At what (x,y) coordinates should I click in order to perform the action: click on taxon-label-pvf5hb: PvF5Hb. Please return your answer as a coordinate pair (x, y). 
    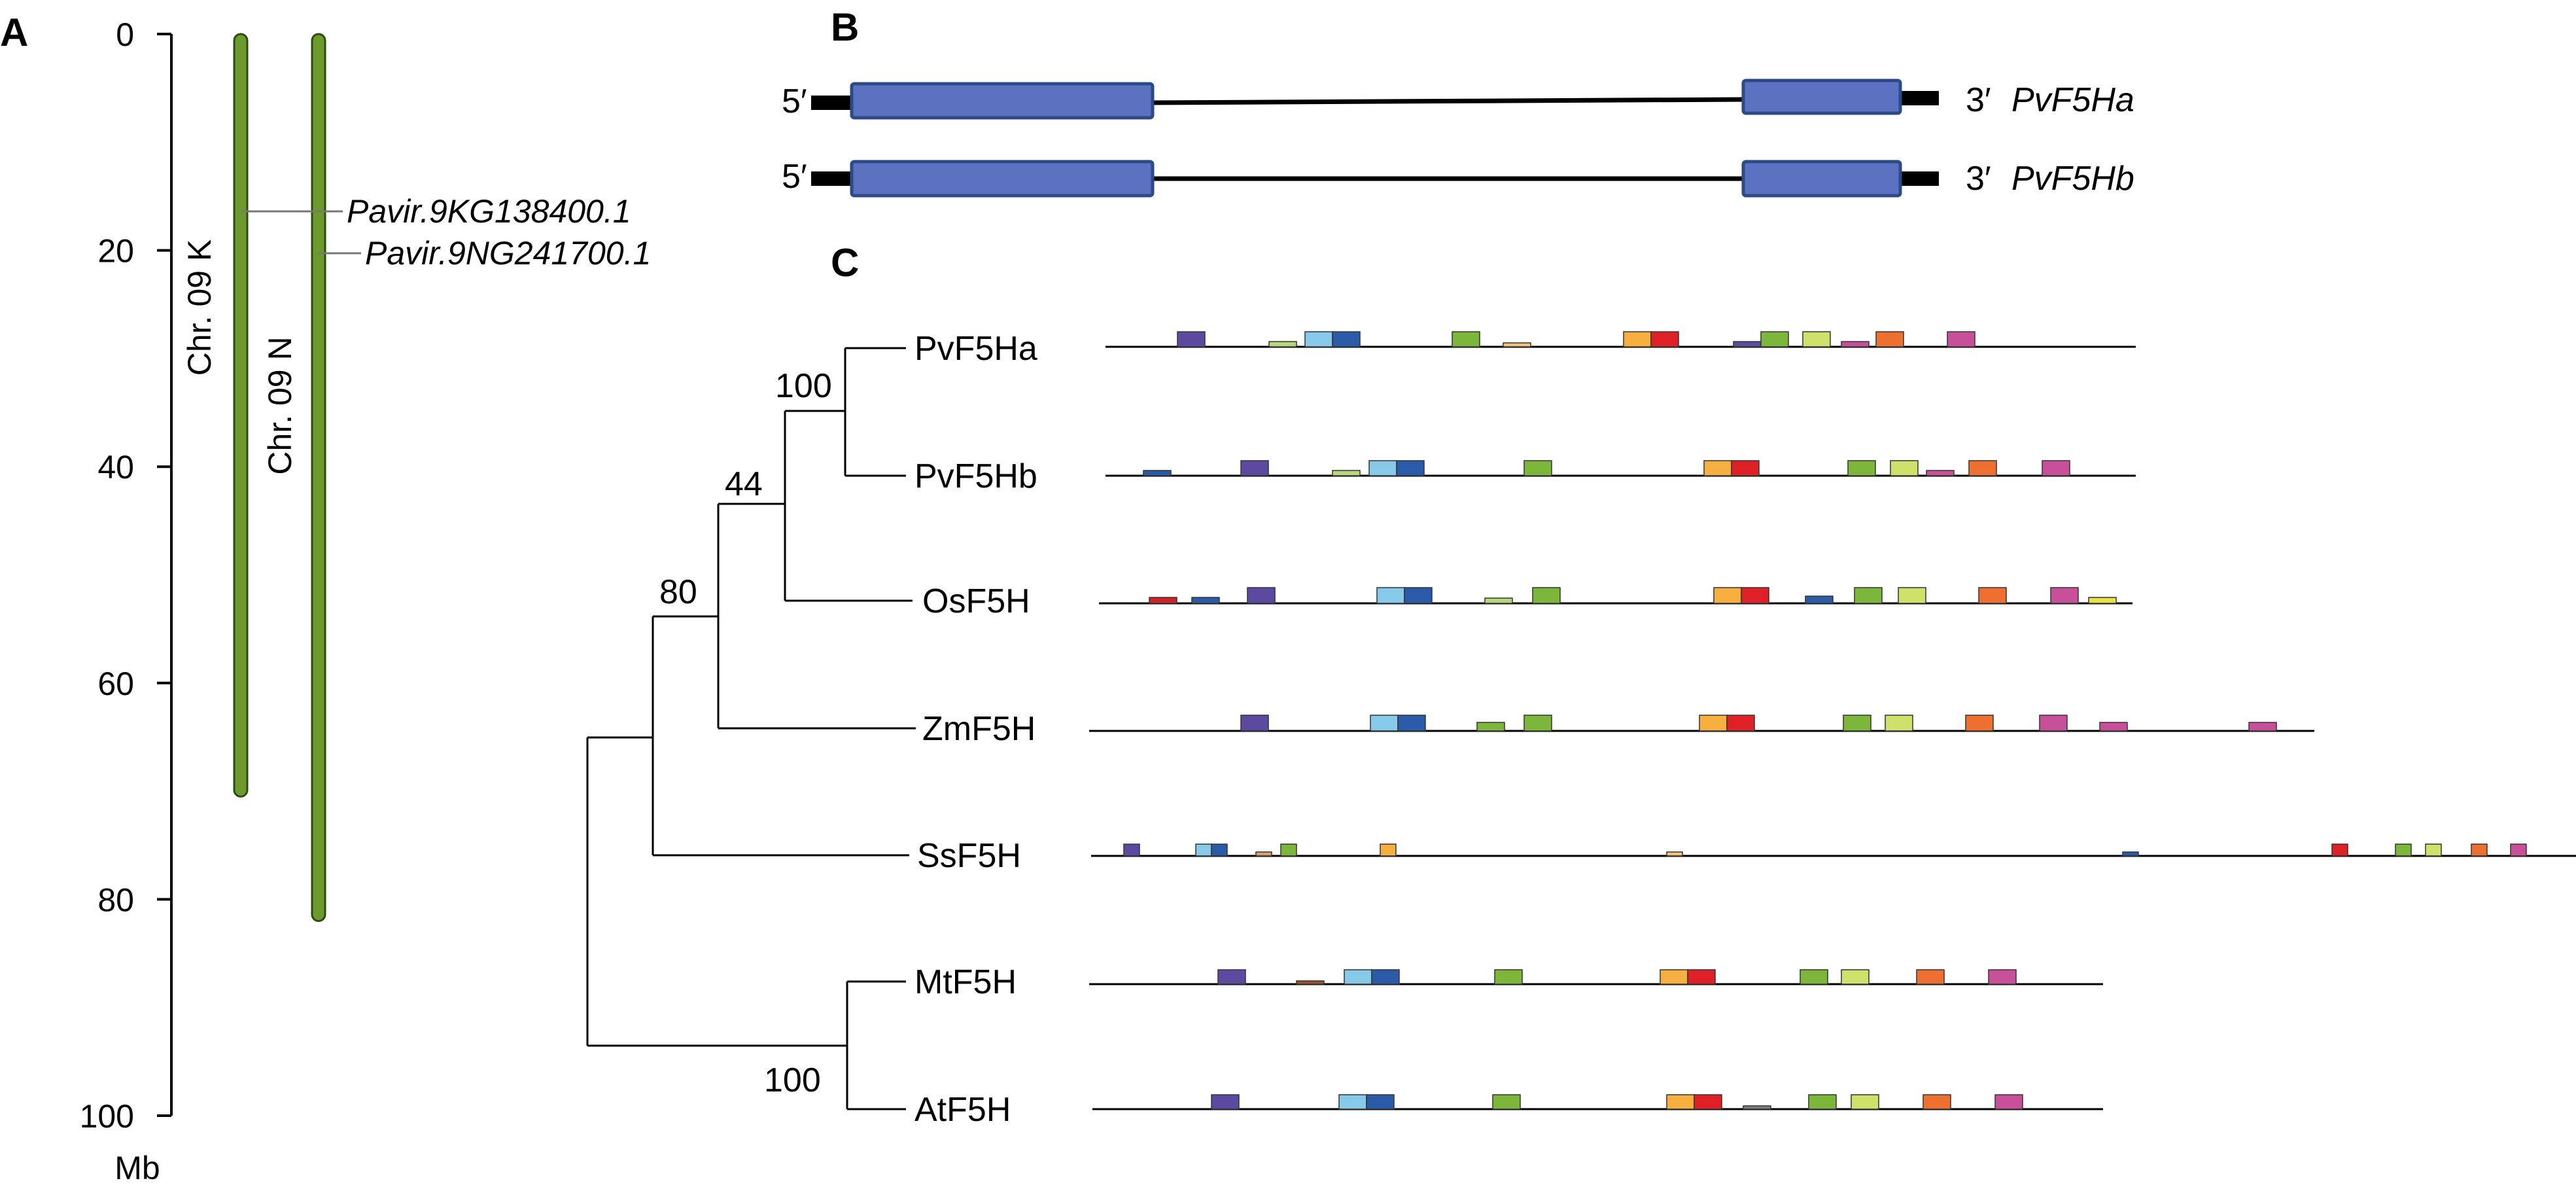
    Looking at the image, I should click on (976, 476).